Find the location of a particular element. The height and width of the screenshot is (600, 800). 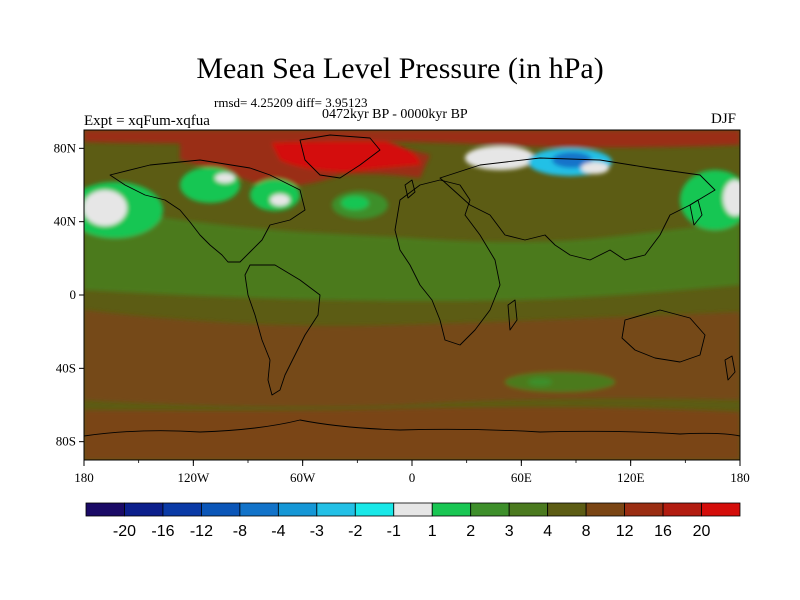

y-tick-label: 80N is located at coordinates (65, 147).